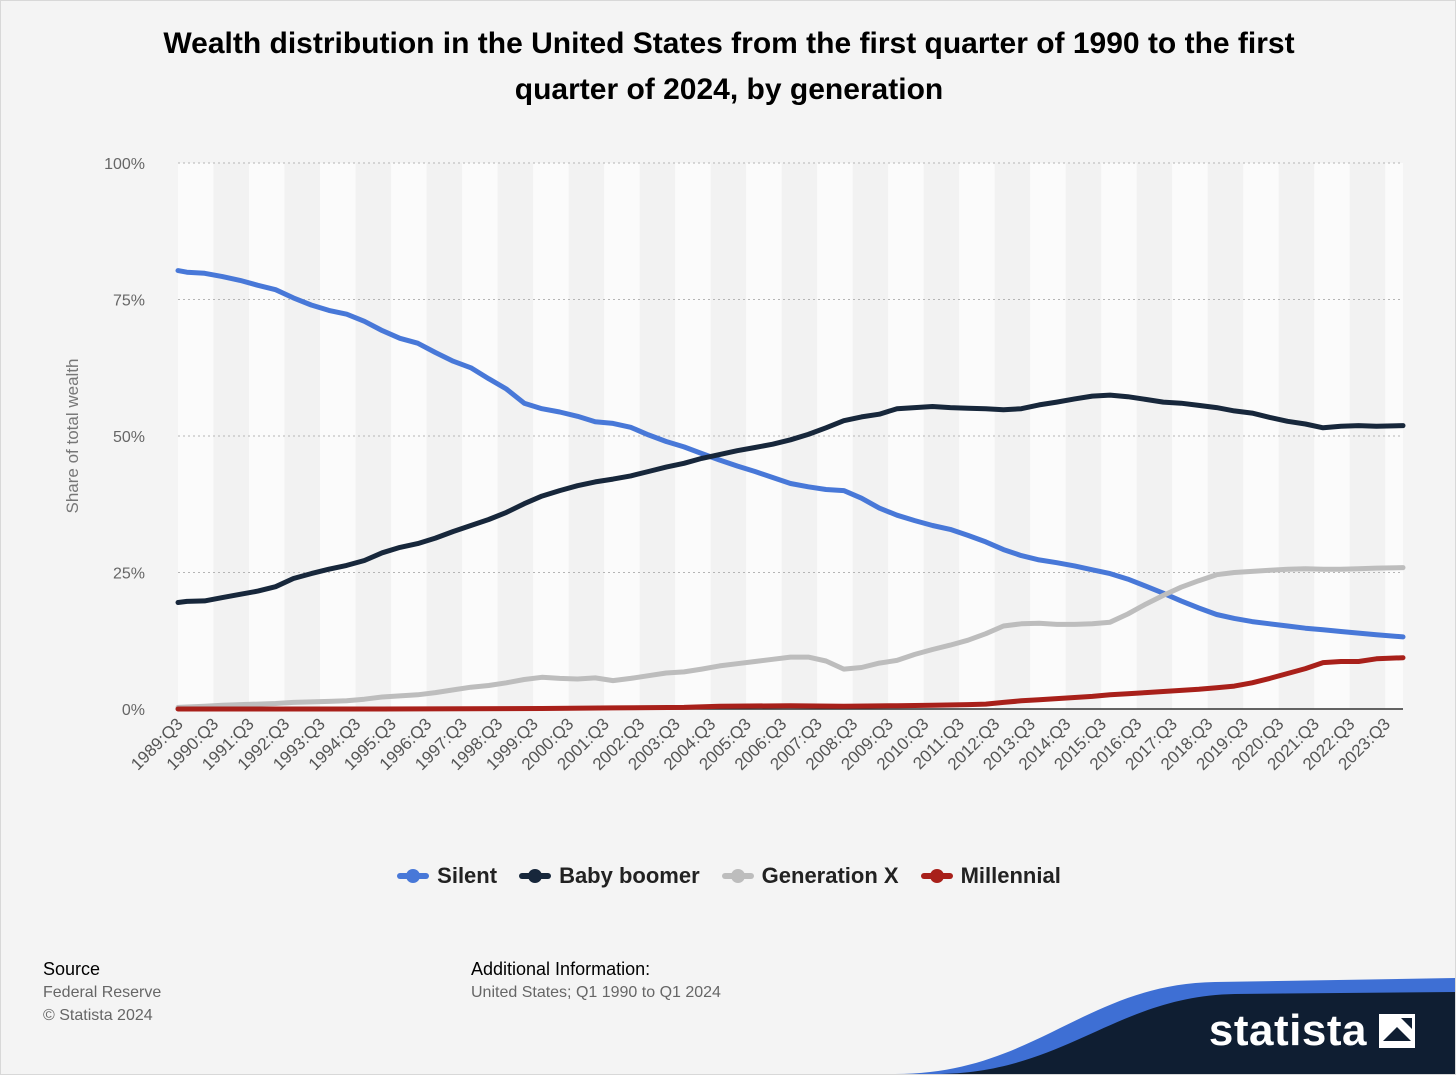  What do you see at coordinates (129, 574) in the screenshot?
I see `y-tick-label: 25%` at bounding box center [129, 574].